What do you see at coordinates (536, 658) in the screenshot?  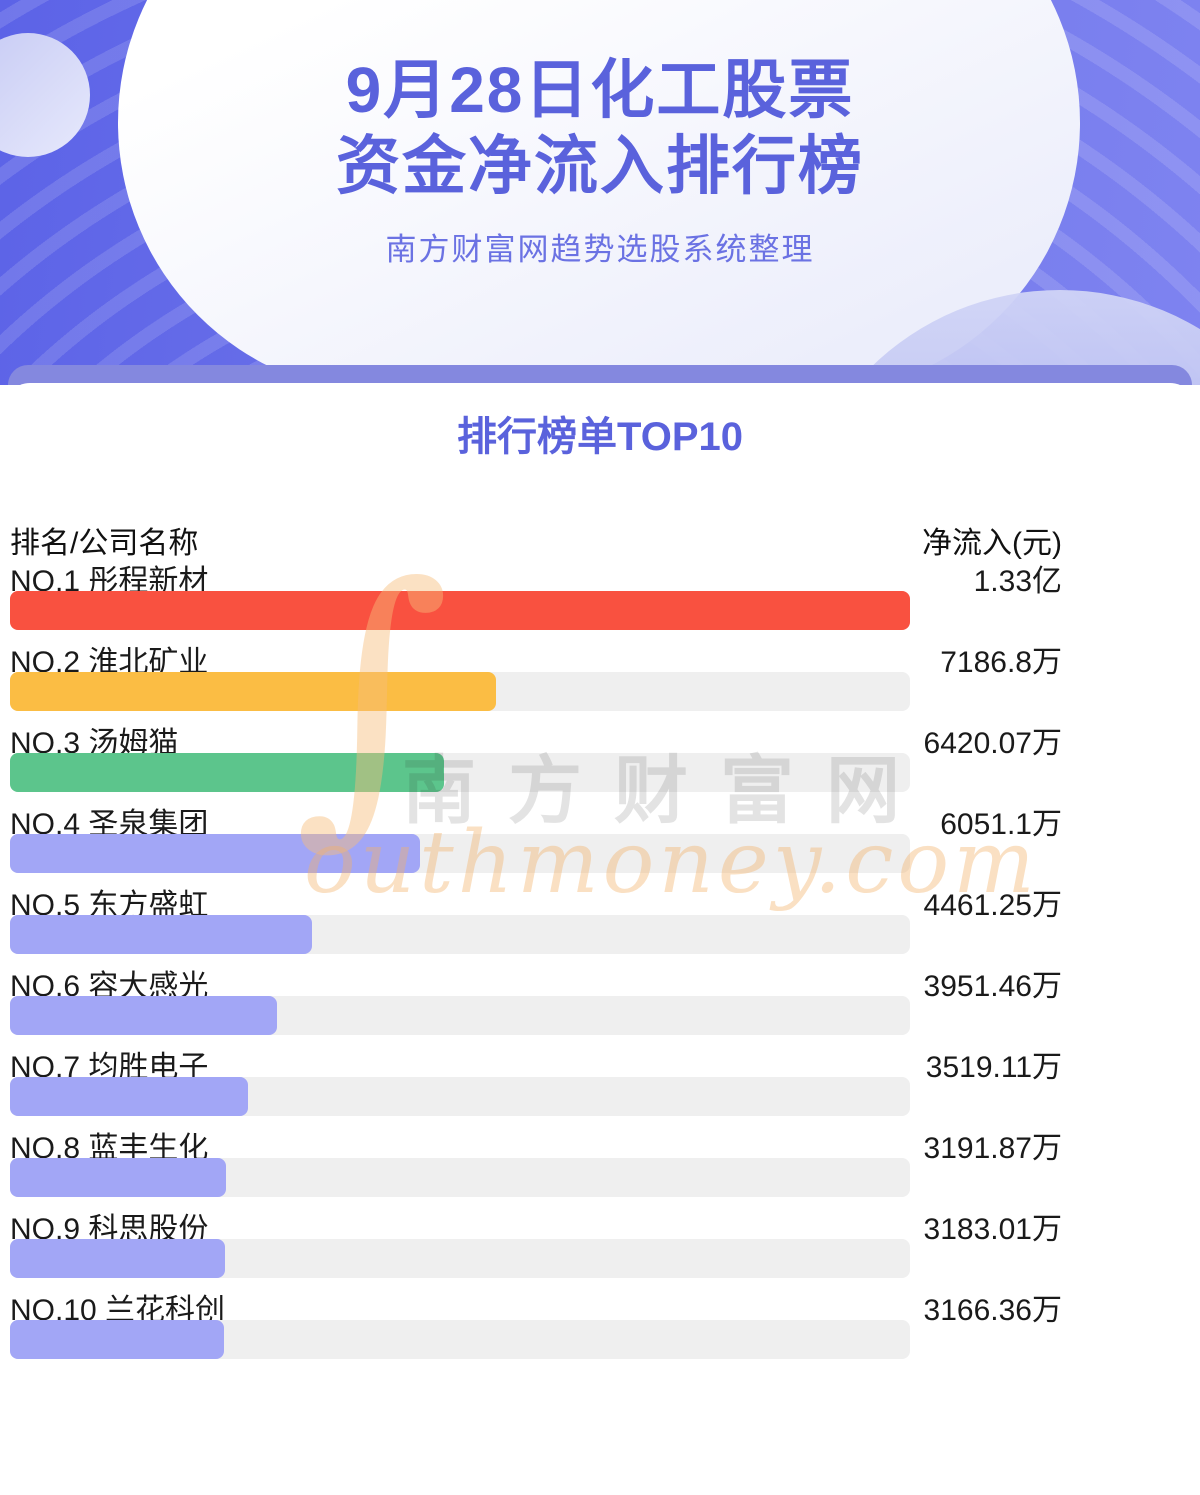 I see `ranking-row-text-line: NO.2 淮北矿业 7186.8万` at bounding box center [536, 658].